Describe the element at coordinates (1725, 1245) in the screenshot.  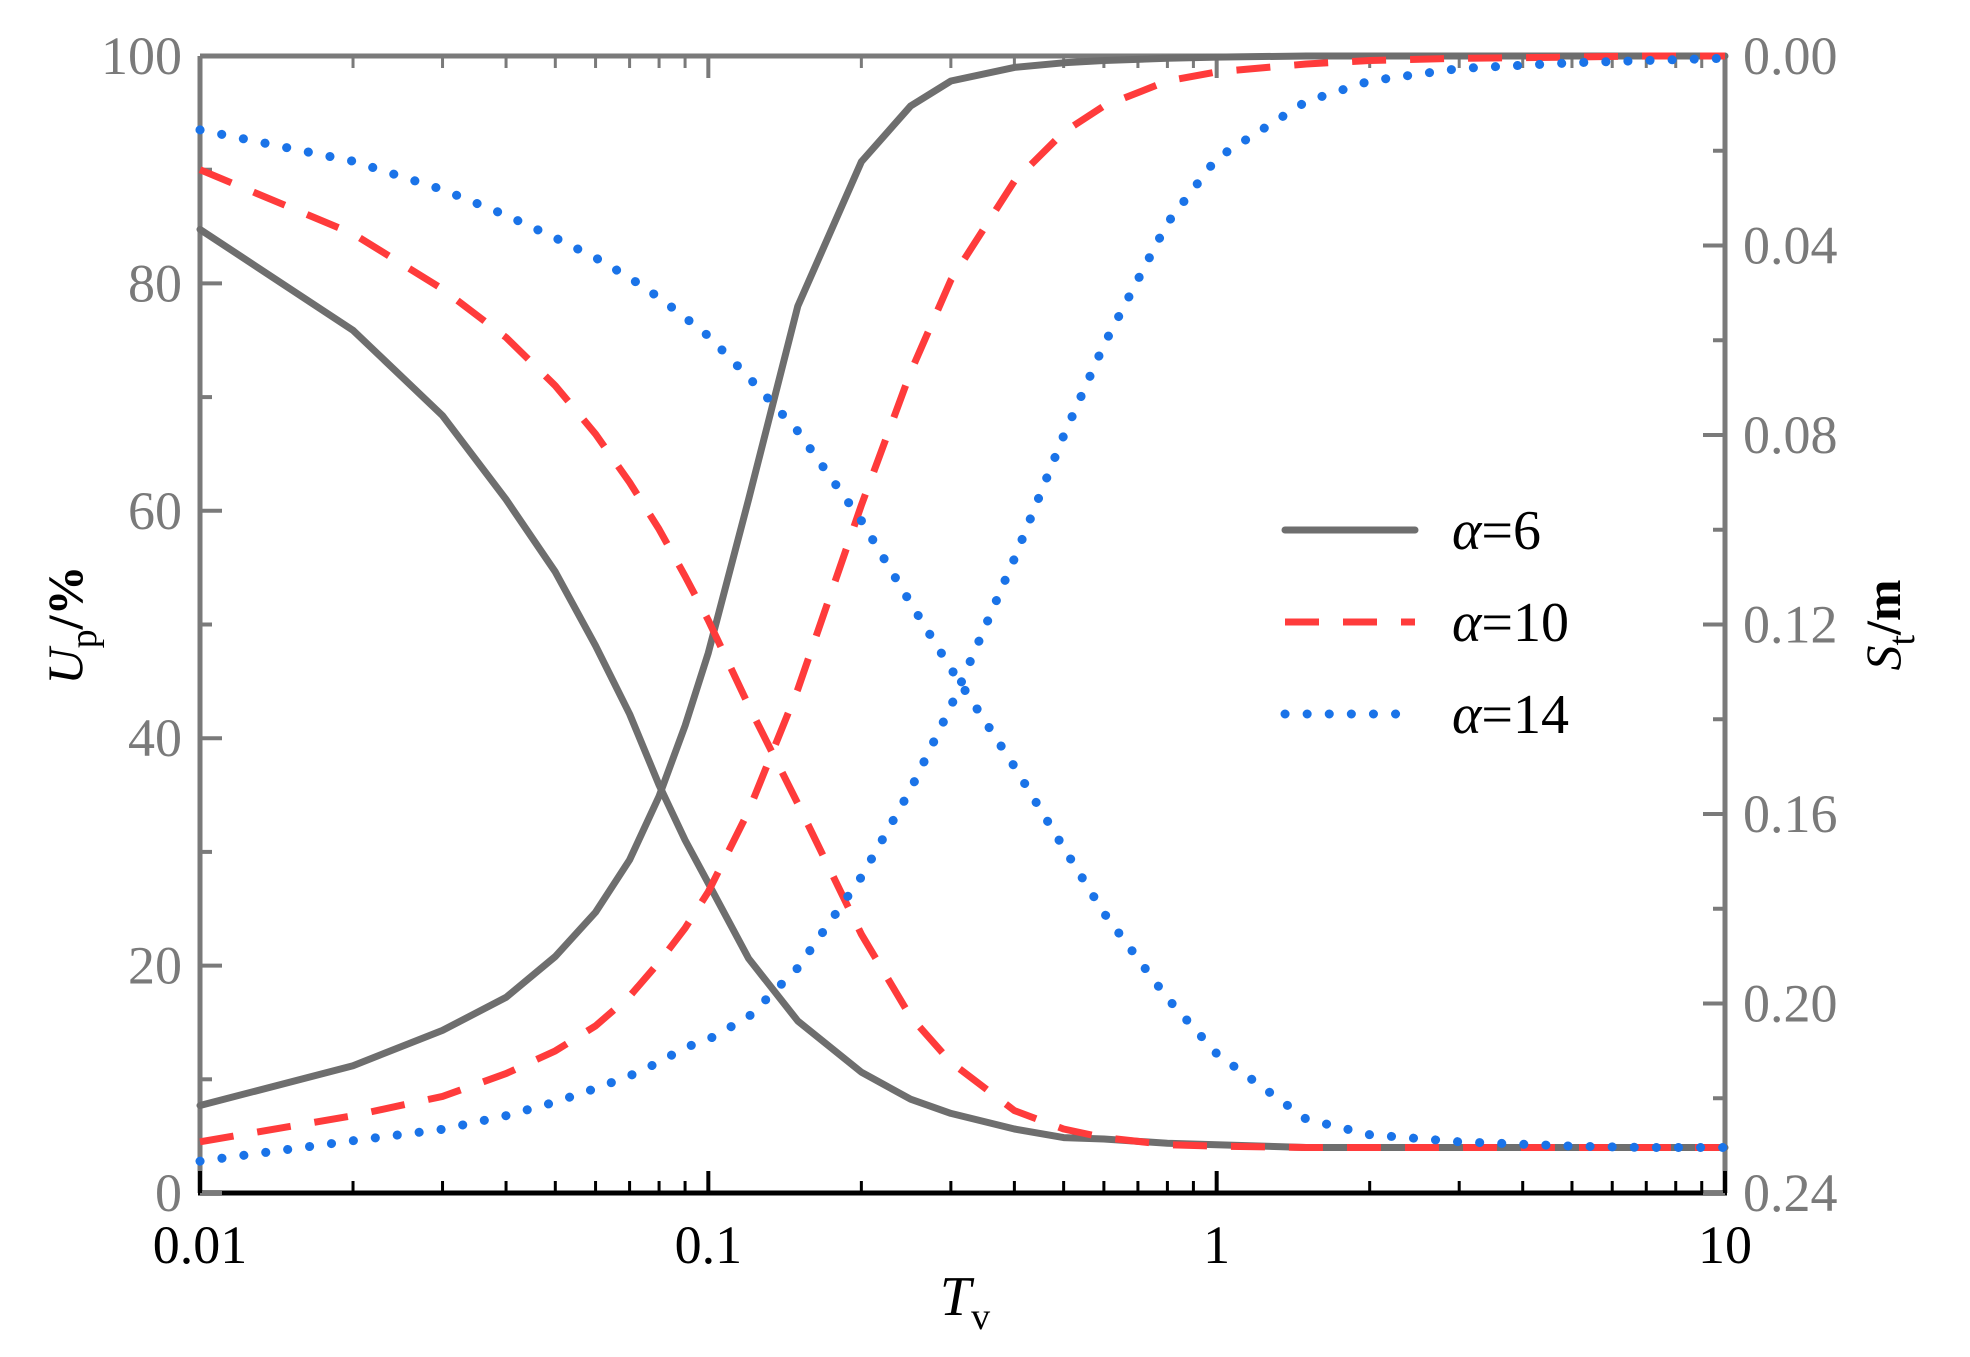
I see `x-tick-label: 10` at that location.